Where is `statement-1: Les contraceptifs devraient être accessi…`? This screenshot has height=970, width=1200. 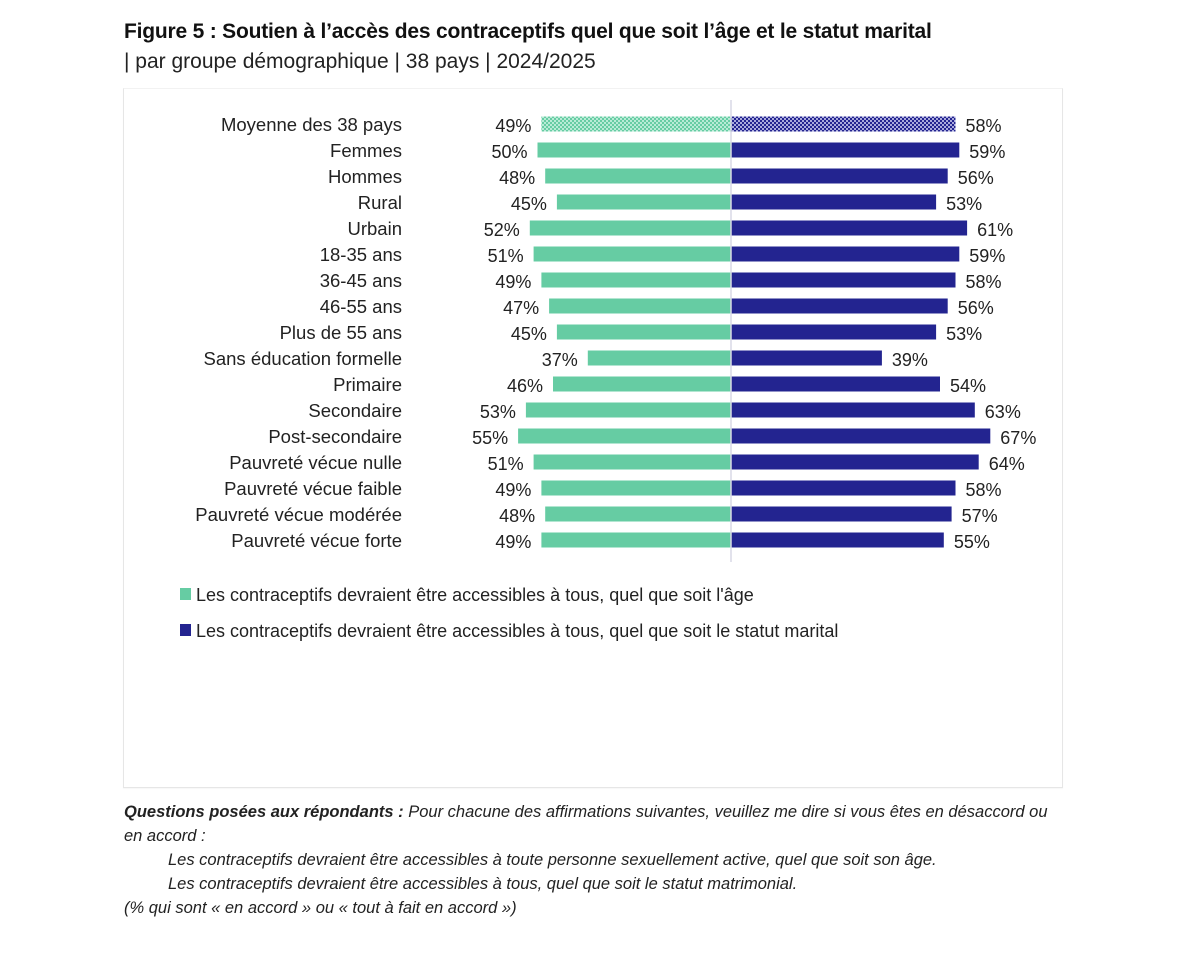 statement-1: Les contraceptifs devraient être accessi… is located at coordinates (552, 860).